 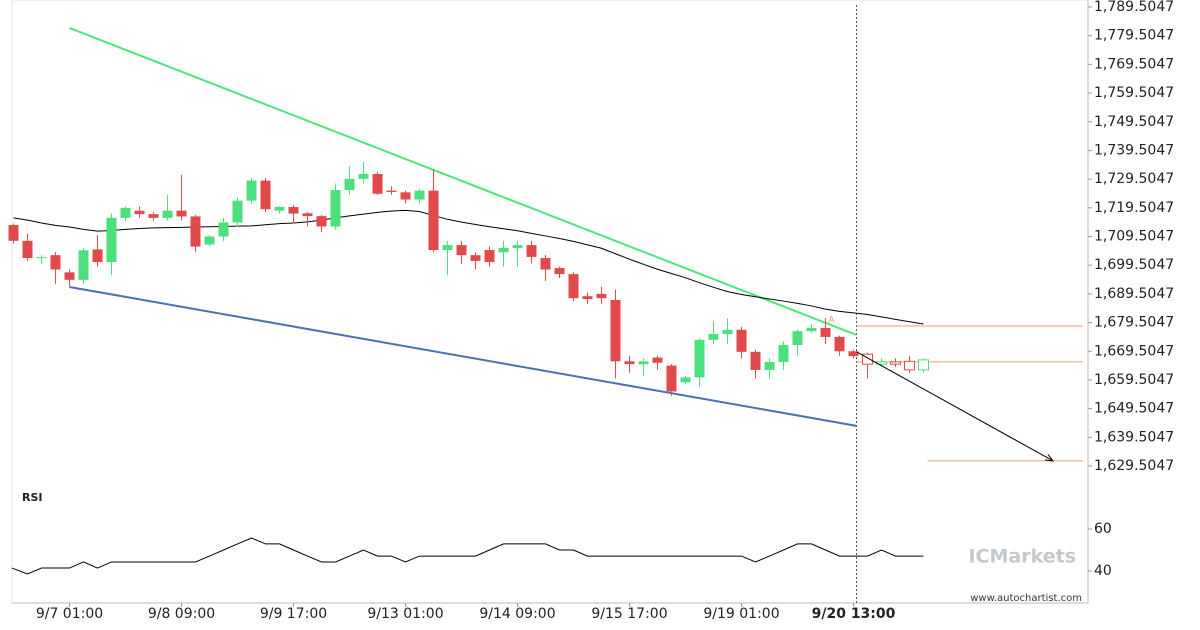 I want to click on x-tick-label: 9/14 09:00, so click(x=517, y=614).